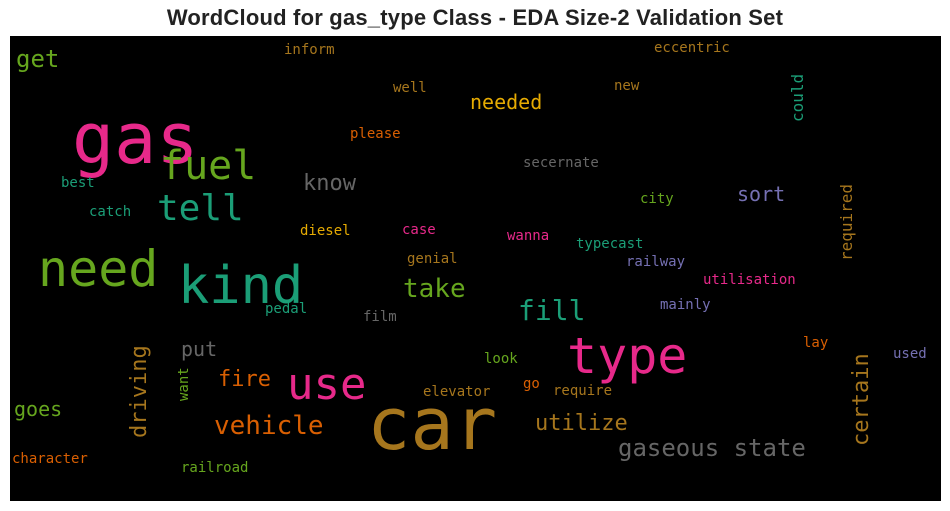 The width and height of the screenshot is (950, 511). What do you see at coordinates (861, 399) in the screenshot?
I see `word-certain: certain` at bounding box center [861, 399].